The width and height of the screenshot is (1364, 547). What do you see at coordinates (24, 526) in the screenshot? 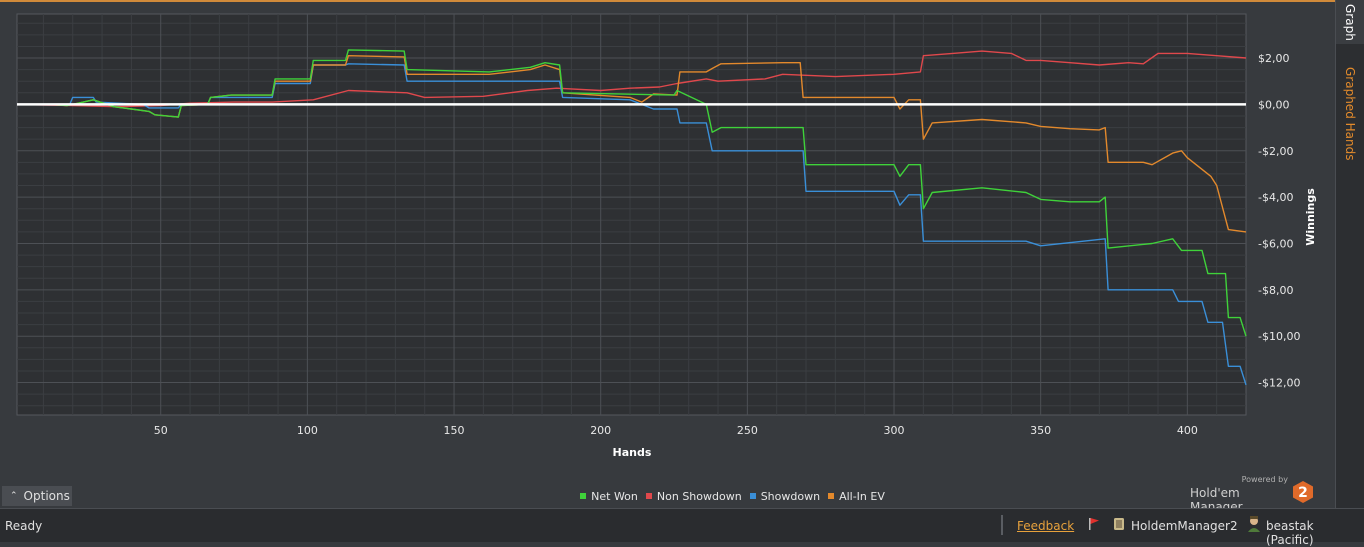
I see `status-text: Ready` at bounding box center [24, 526].